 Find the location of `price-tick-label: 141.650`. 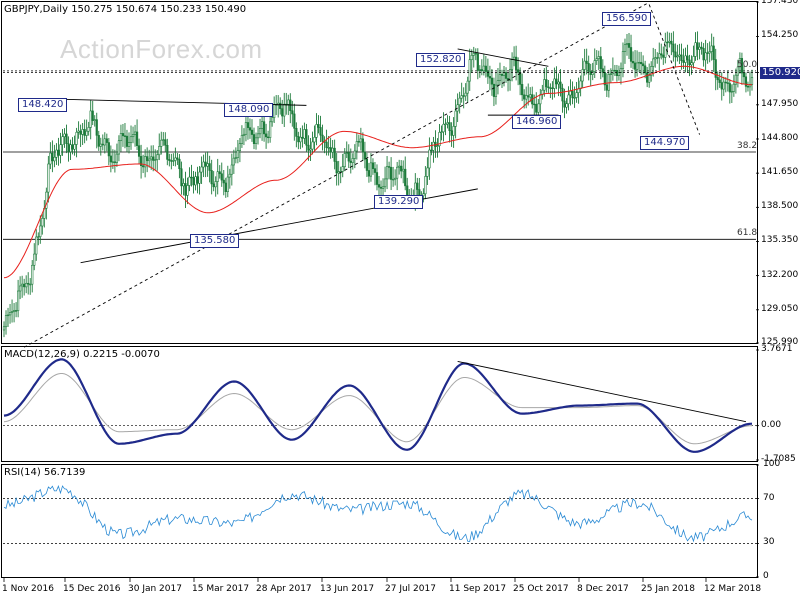

price-tick-label: 141.650 is located at coordinates (780, 172).